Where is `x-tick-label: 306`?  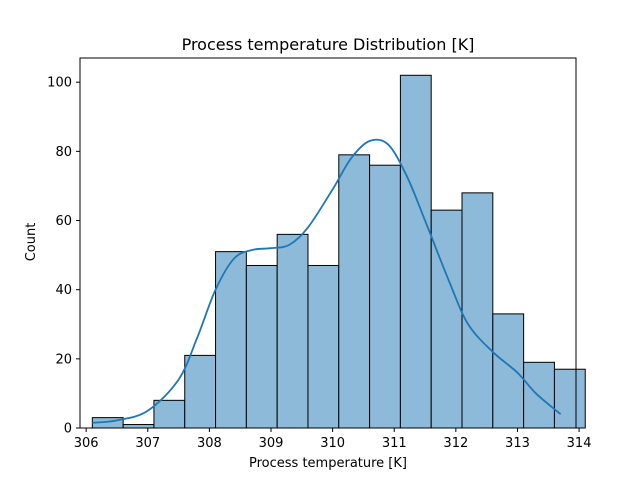
x-tick-label: 306 is located at coordinates (86, 443).